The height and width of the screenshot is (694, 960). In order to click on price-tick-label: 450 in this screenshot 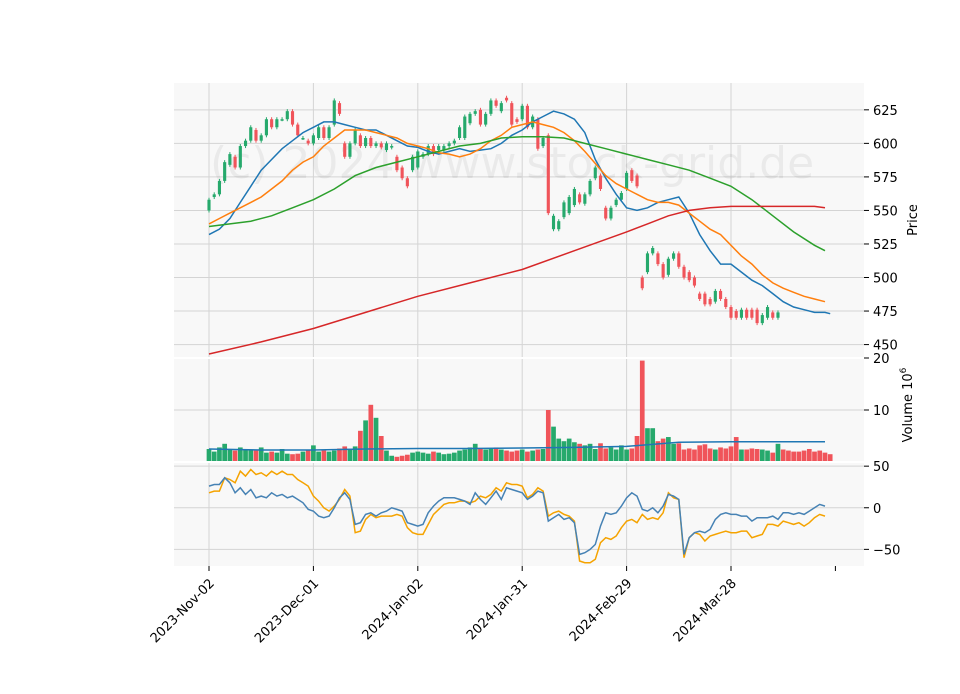, I will do `click(885, 346)`.